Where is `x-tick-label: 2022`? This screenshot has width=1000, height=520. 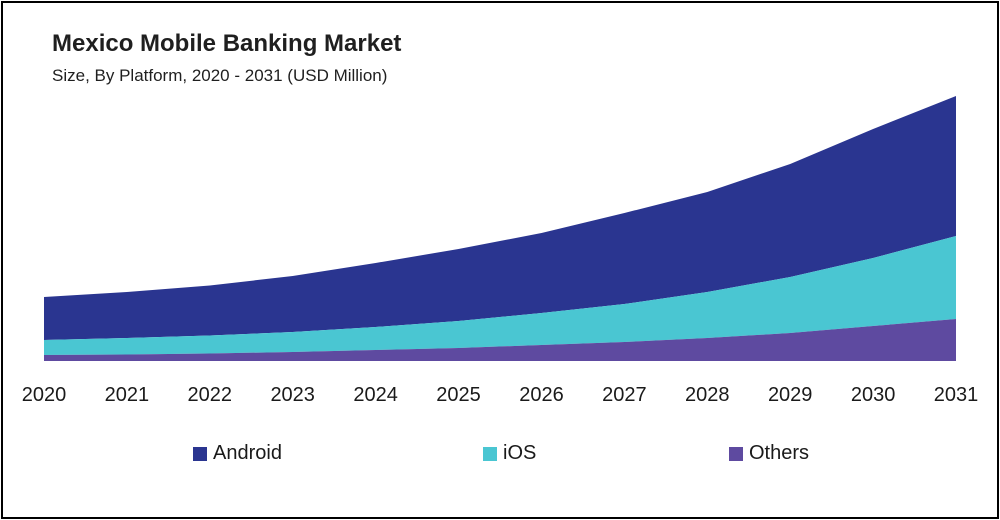 x-tick-label: 2022 is located at coordinates (210, 395).